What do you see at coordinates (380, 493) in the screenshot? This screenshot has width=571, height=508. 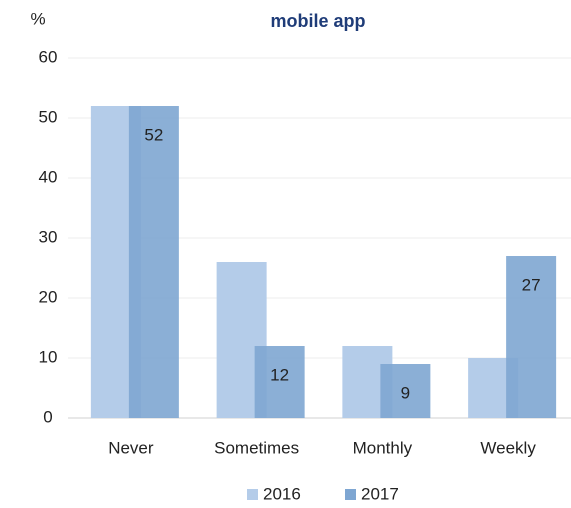 I see `legend-label: 2017` at bounding box center [380, 493].